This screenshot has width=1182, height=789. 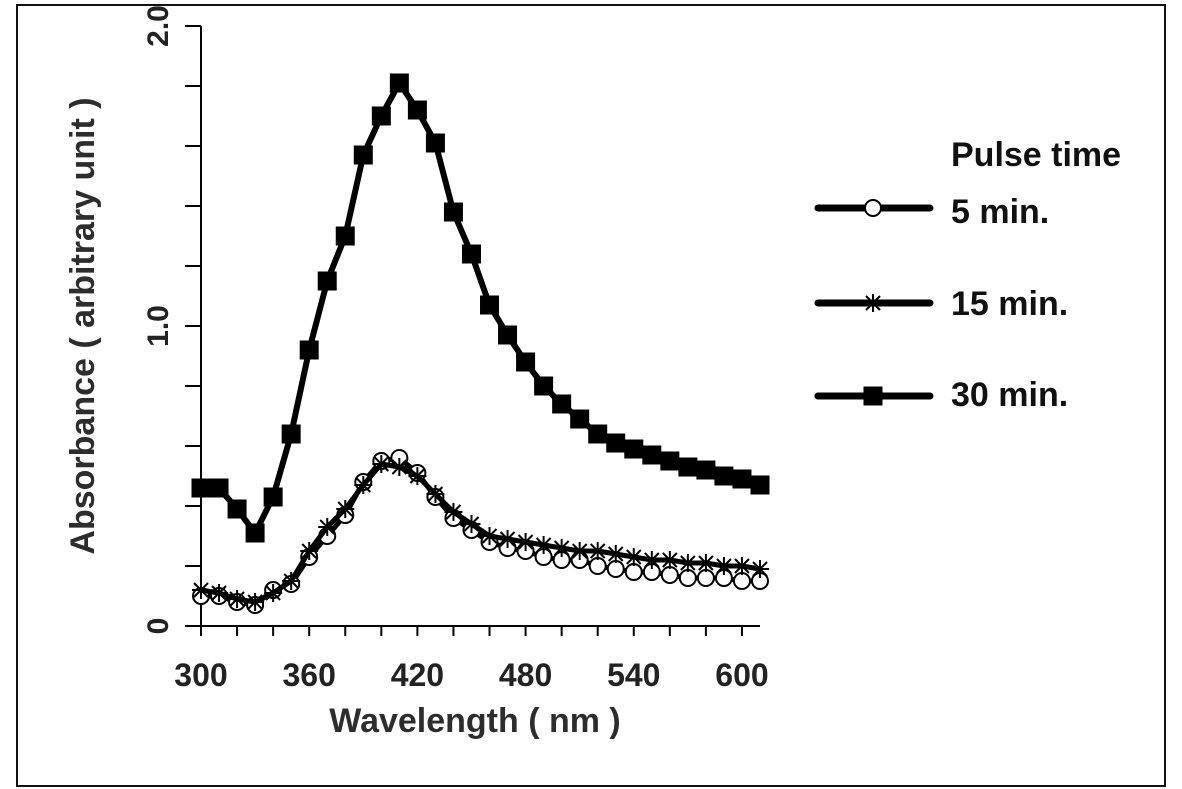 I want to click on legend-label: 30 min., so click(x=1009, y=395).